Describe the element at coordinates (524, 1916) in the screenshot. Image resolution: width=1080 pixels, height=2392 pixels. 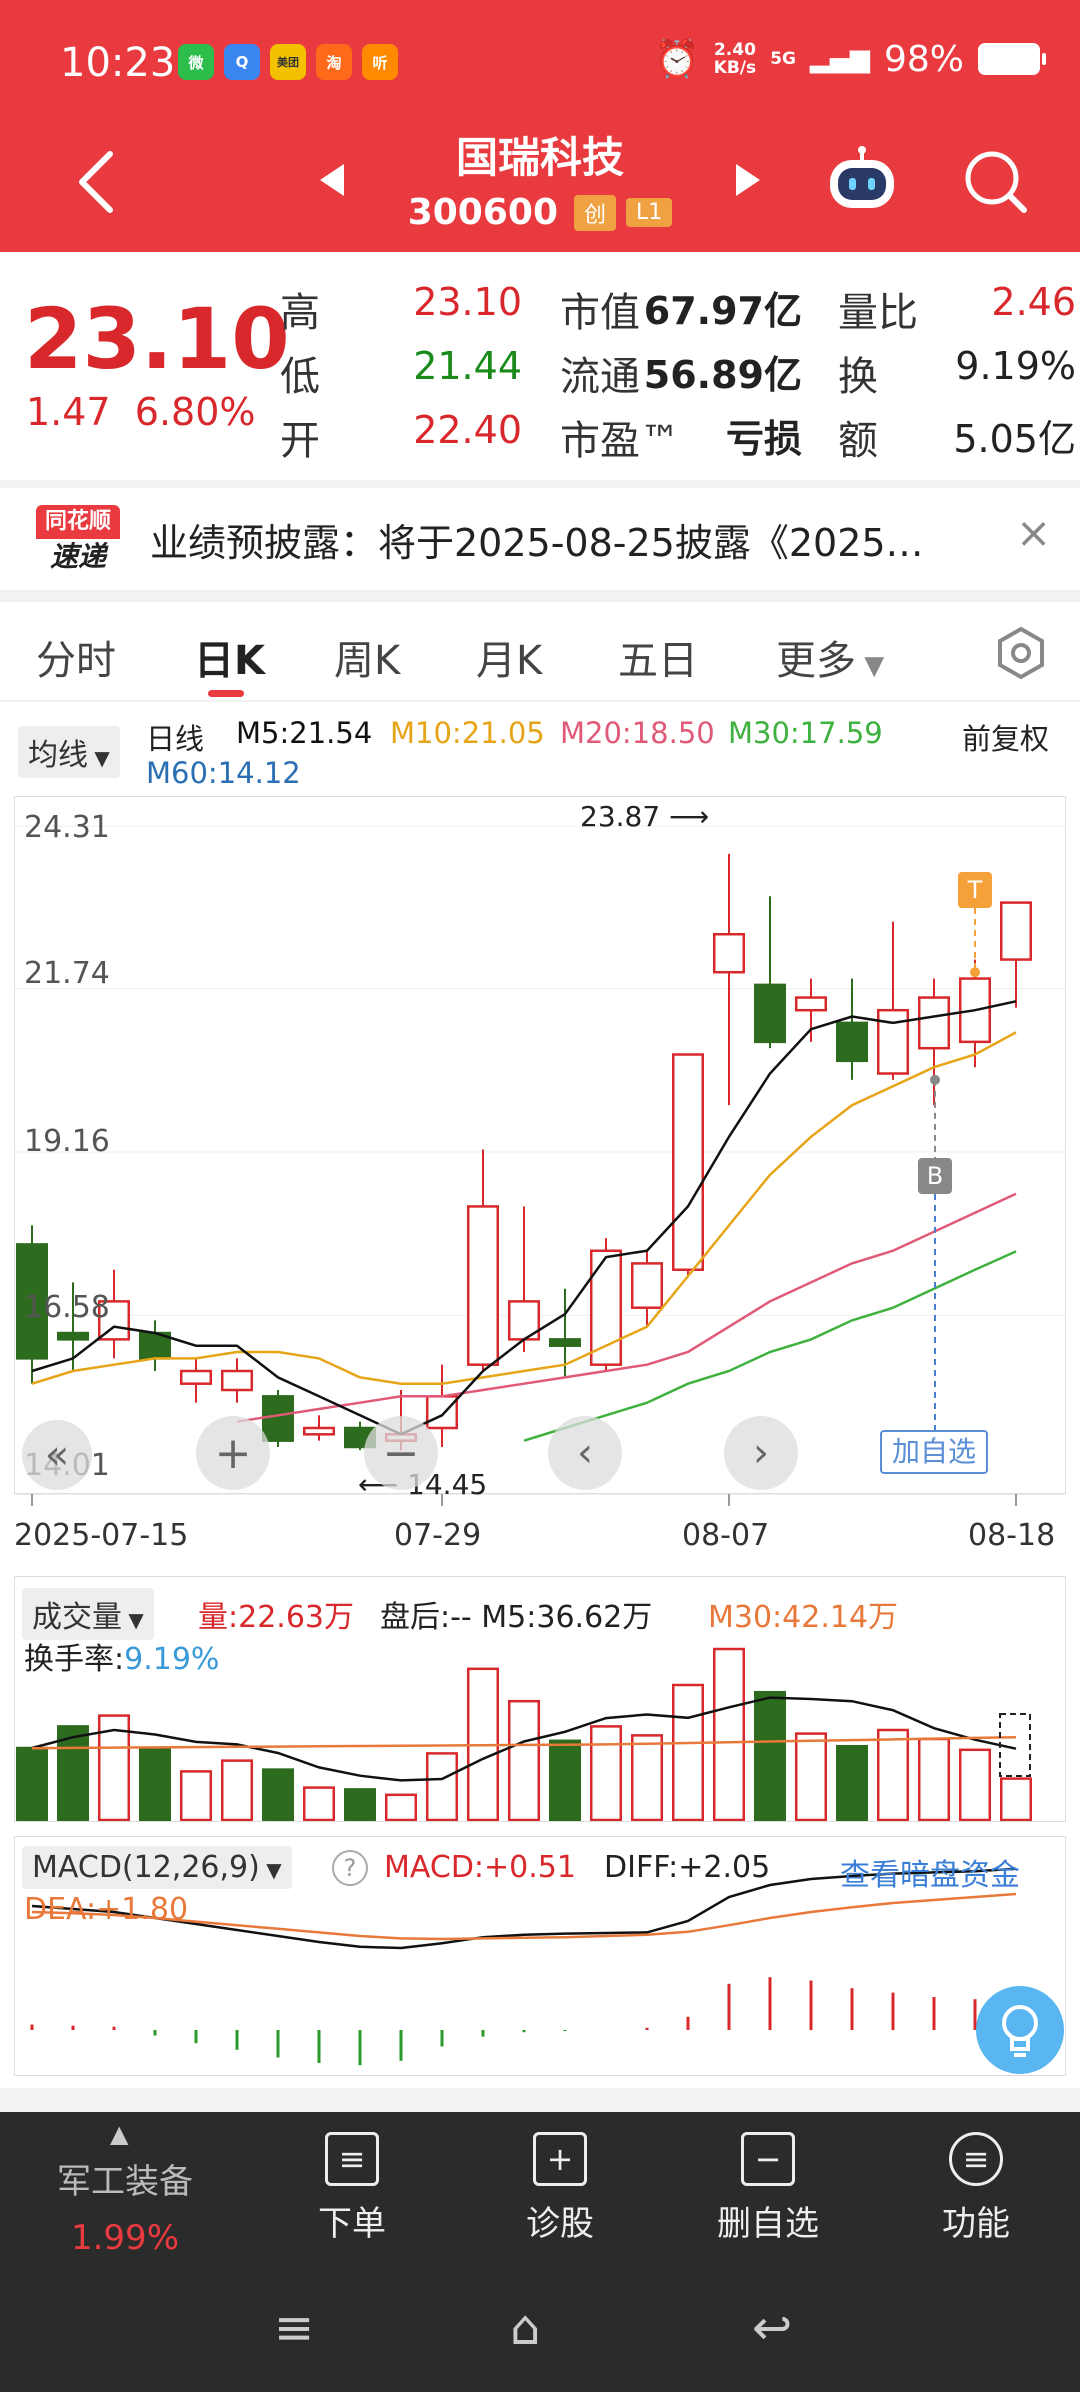
I see `macd-dea-line` at that location.